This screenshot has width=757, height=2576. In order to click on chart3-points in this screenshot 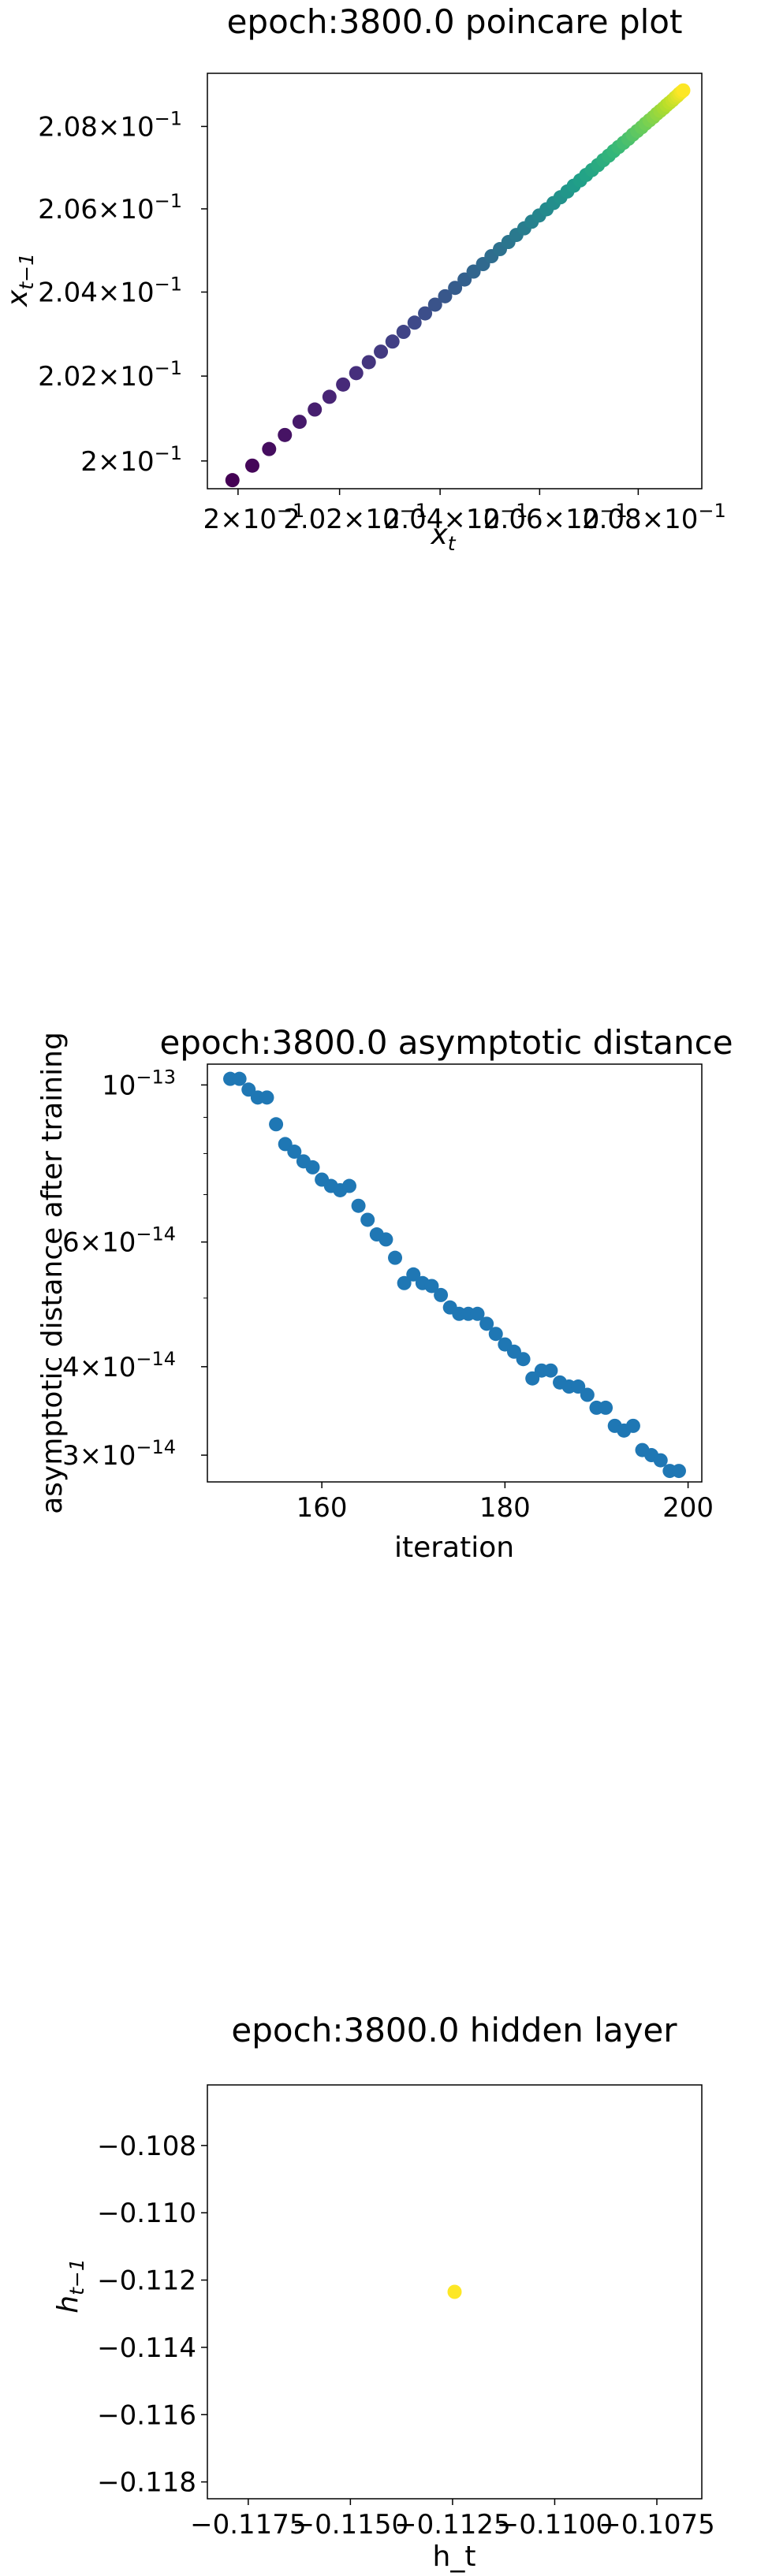, I will do `click(454, 2291)`.